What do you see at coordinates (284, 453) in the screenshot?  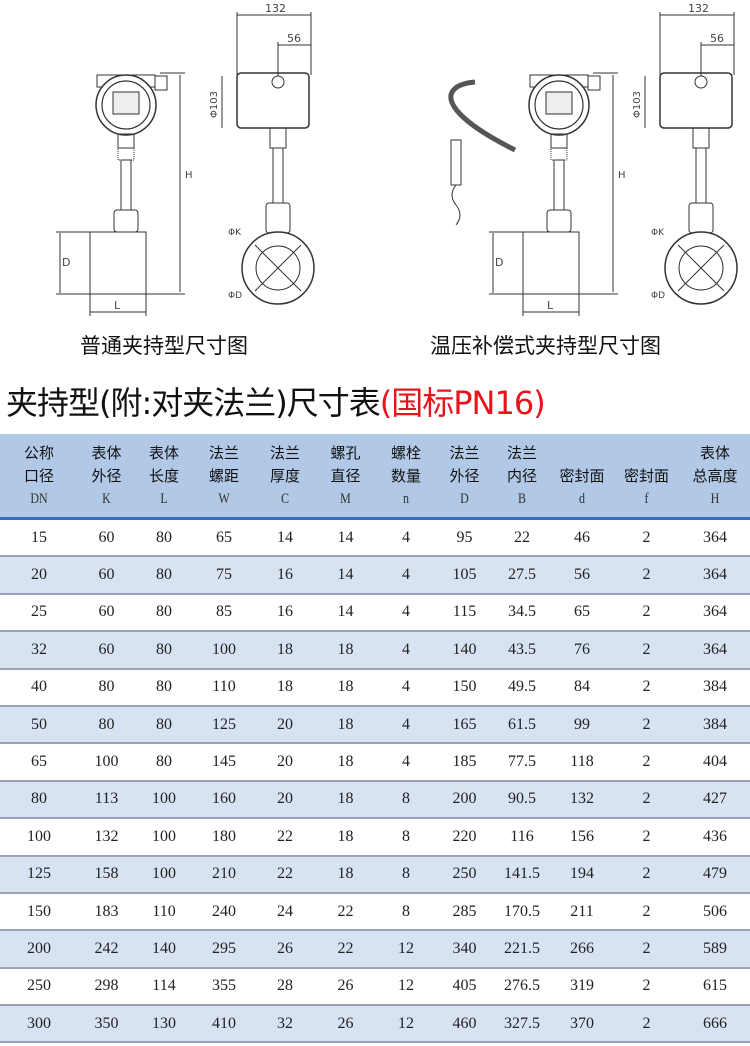 I see `header-line1: 法兰` at bounding box center [284, 453].